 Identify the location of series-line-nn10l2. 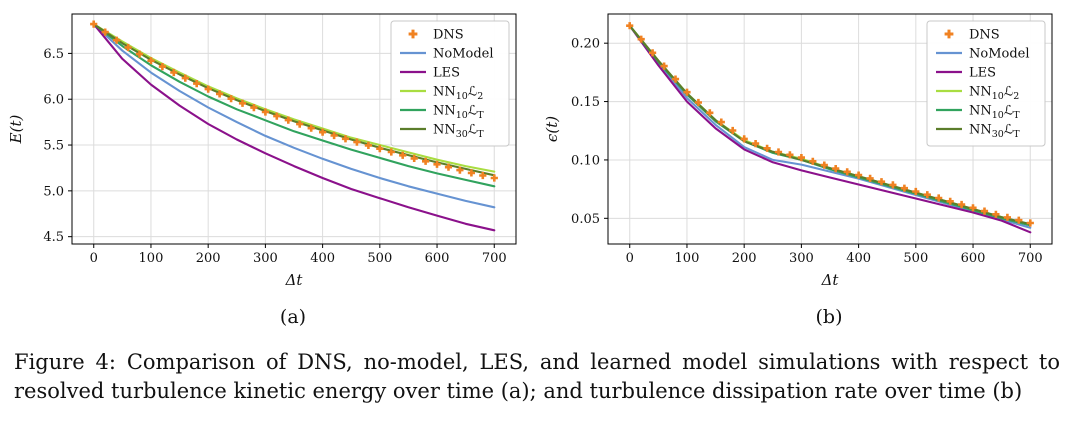
(294, 98).